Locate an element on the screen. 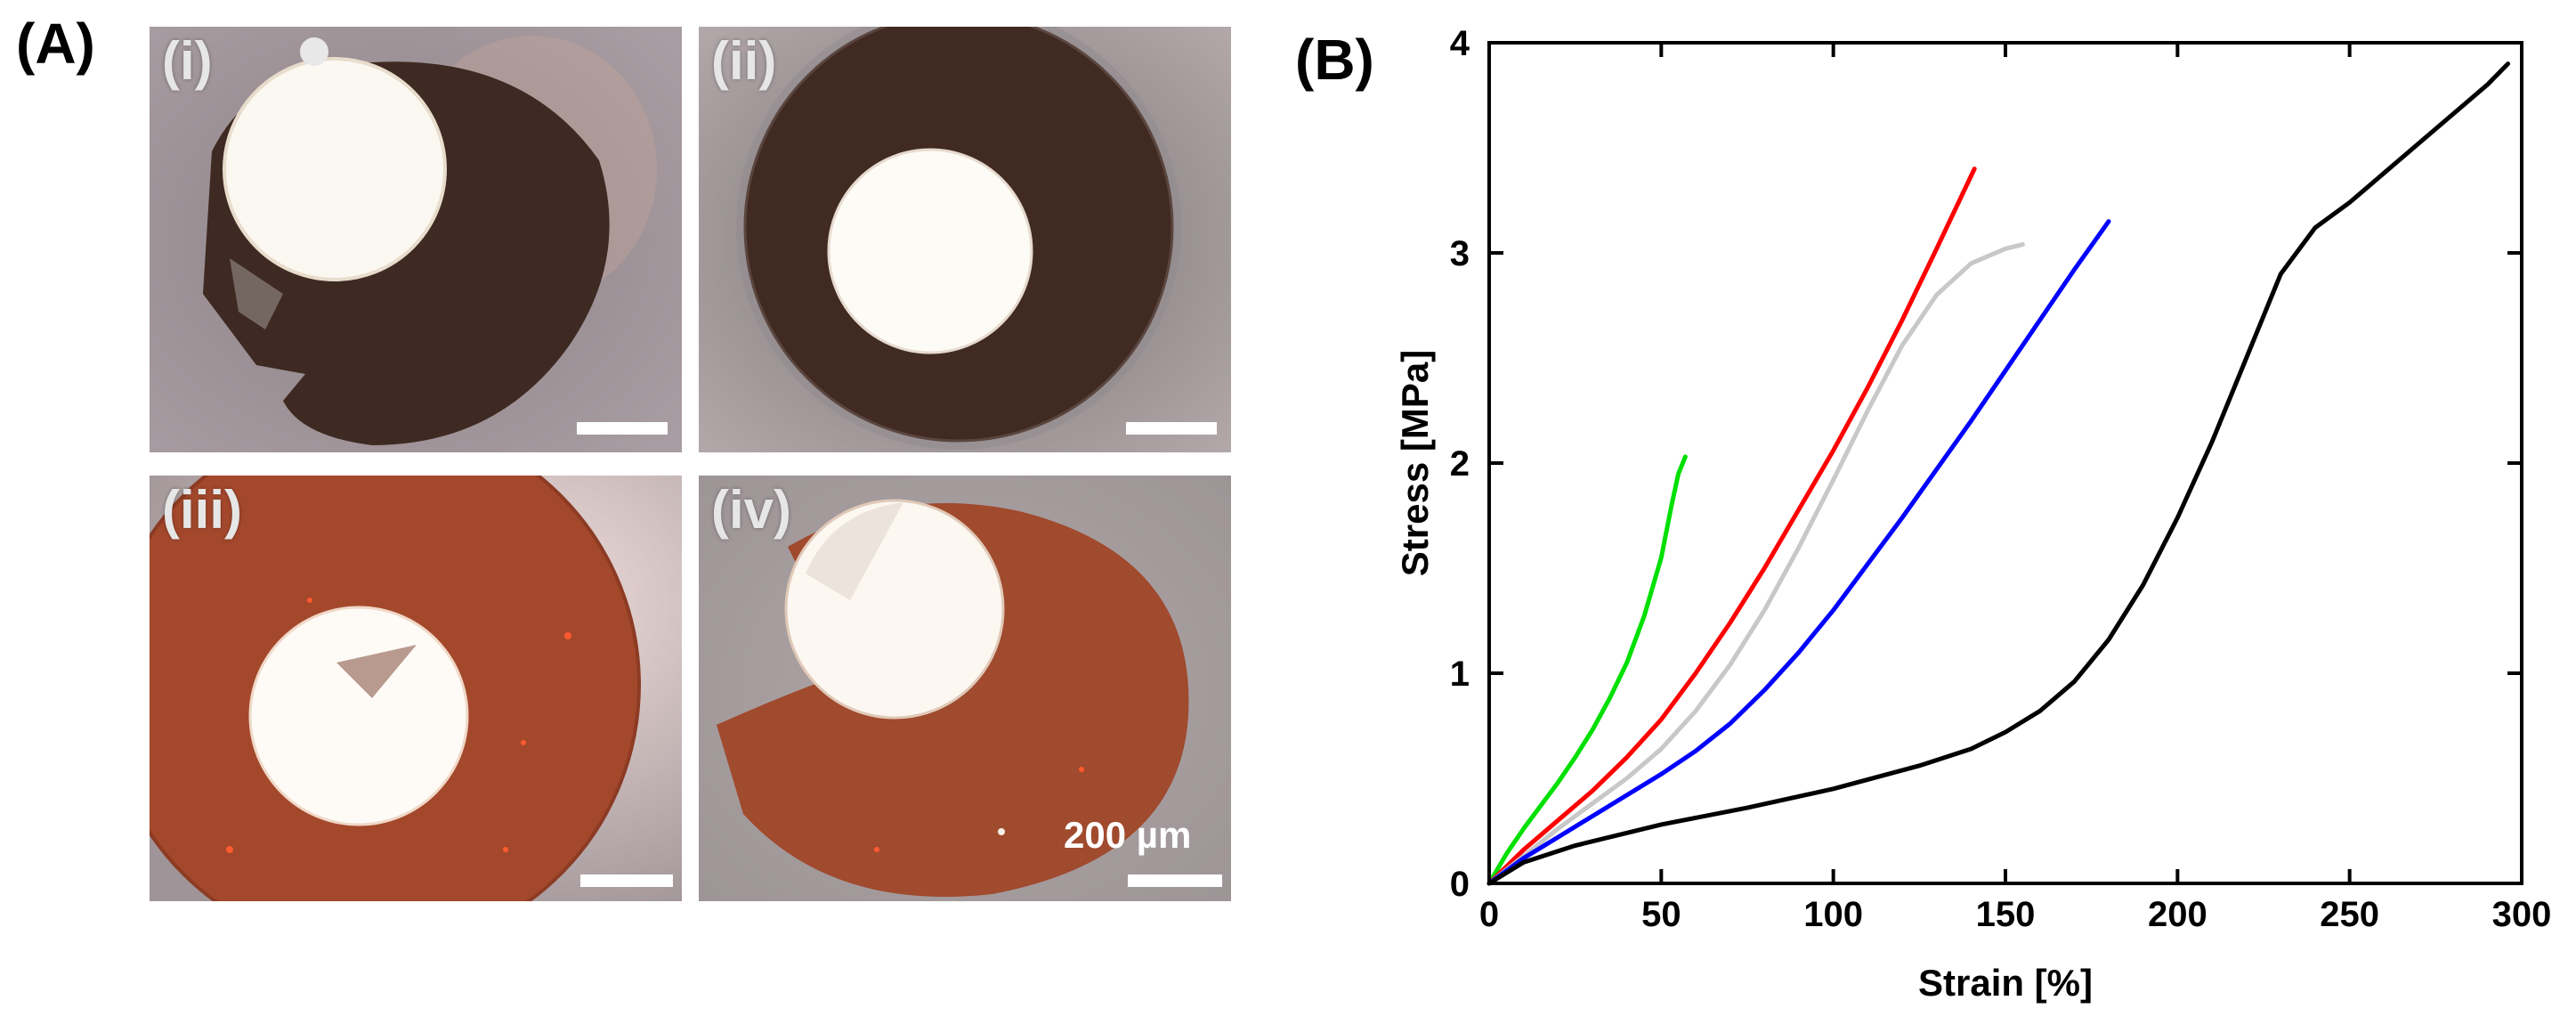 This screenshot has width=2576, height=1033. panel-label-b: (B) is located at coordinates (1334, 60).